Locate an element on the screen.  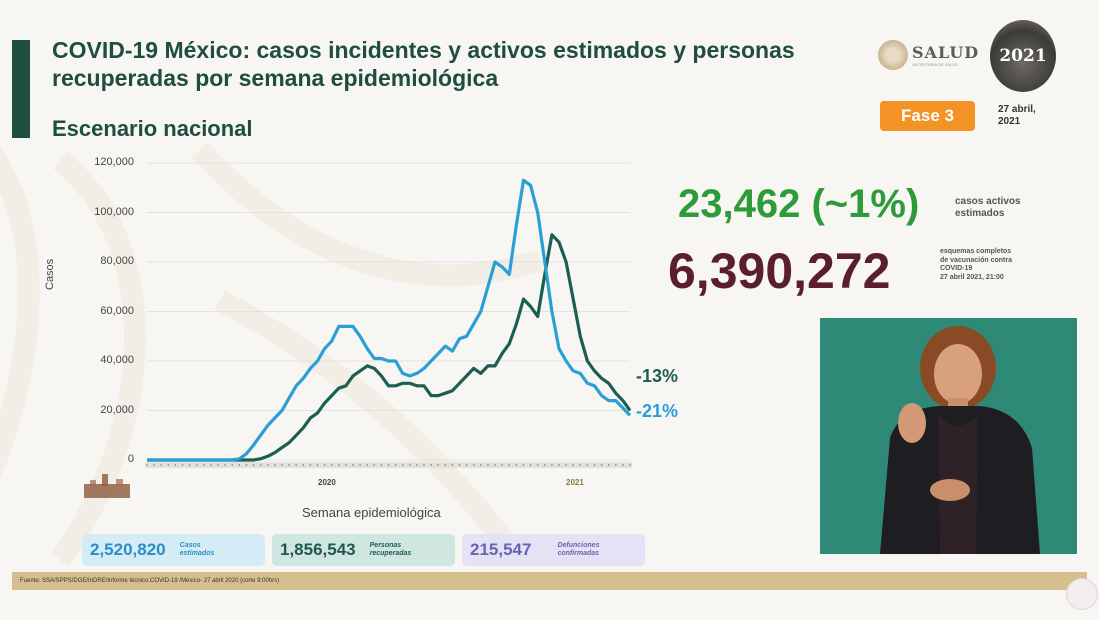
y-tick-label: 40,000 is located at coordinates (117, 360).